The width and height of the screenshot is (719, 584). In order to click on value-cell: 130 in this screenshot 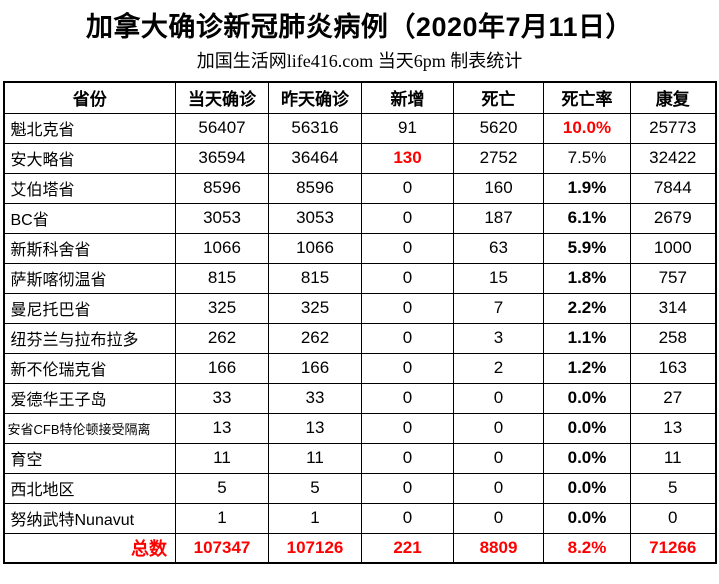, I will do `click(407, 158)`.